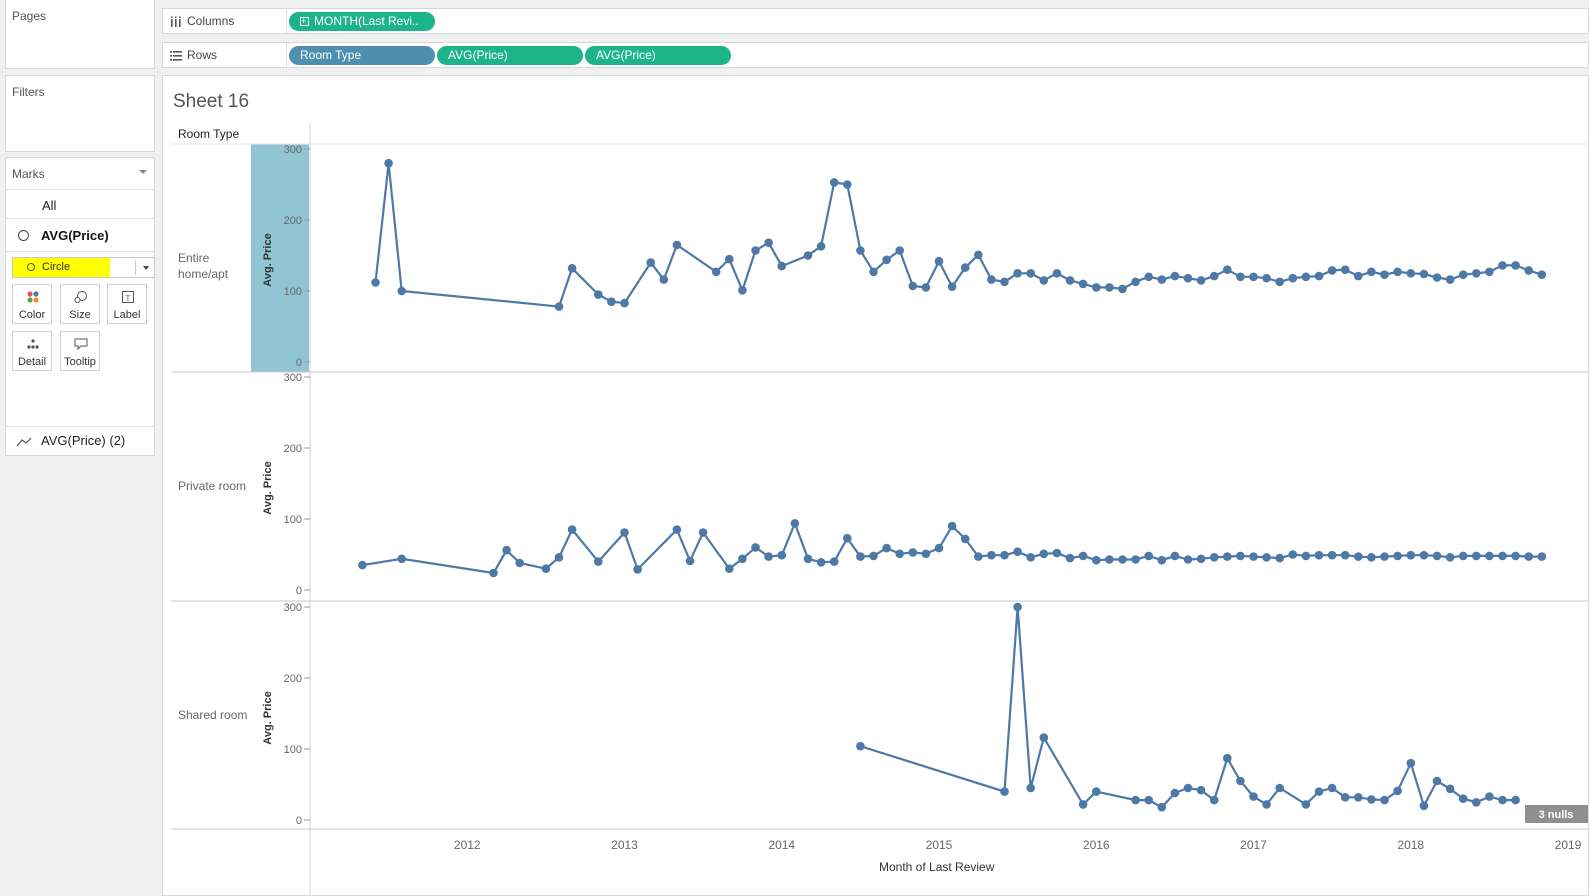 The height and width of the screenshot is (896, 1589). I want to click on x-tick-label: 2017, so click(1253, 845).